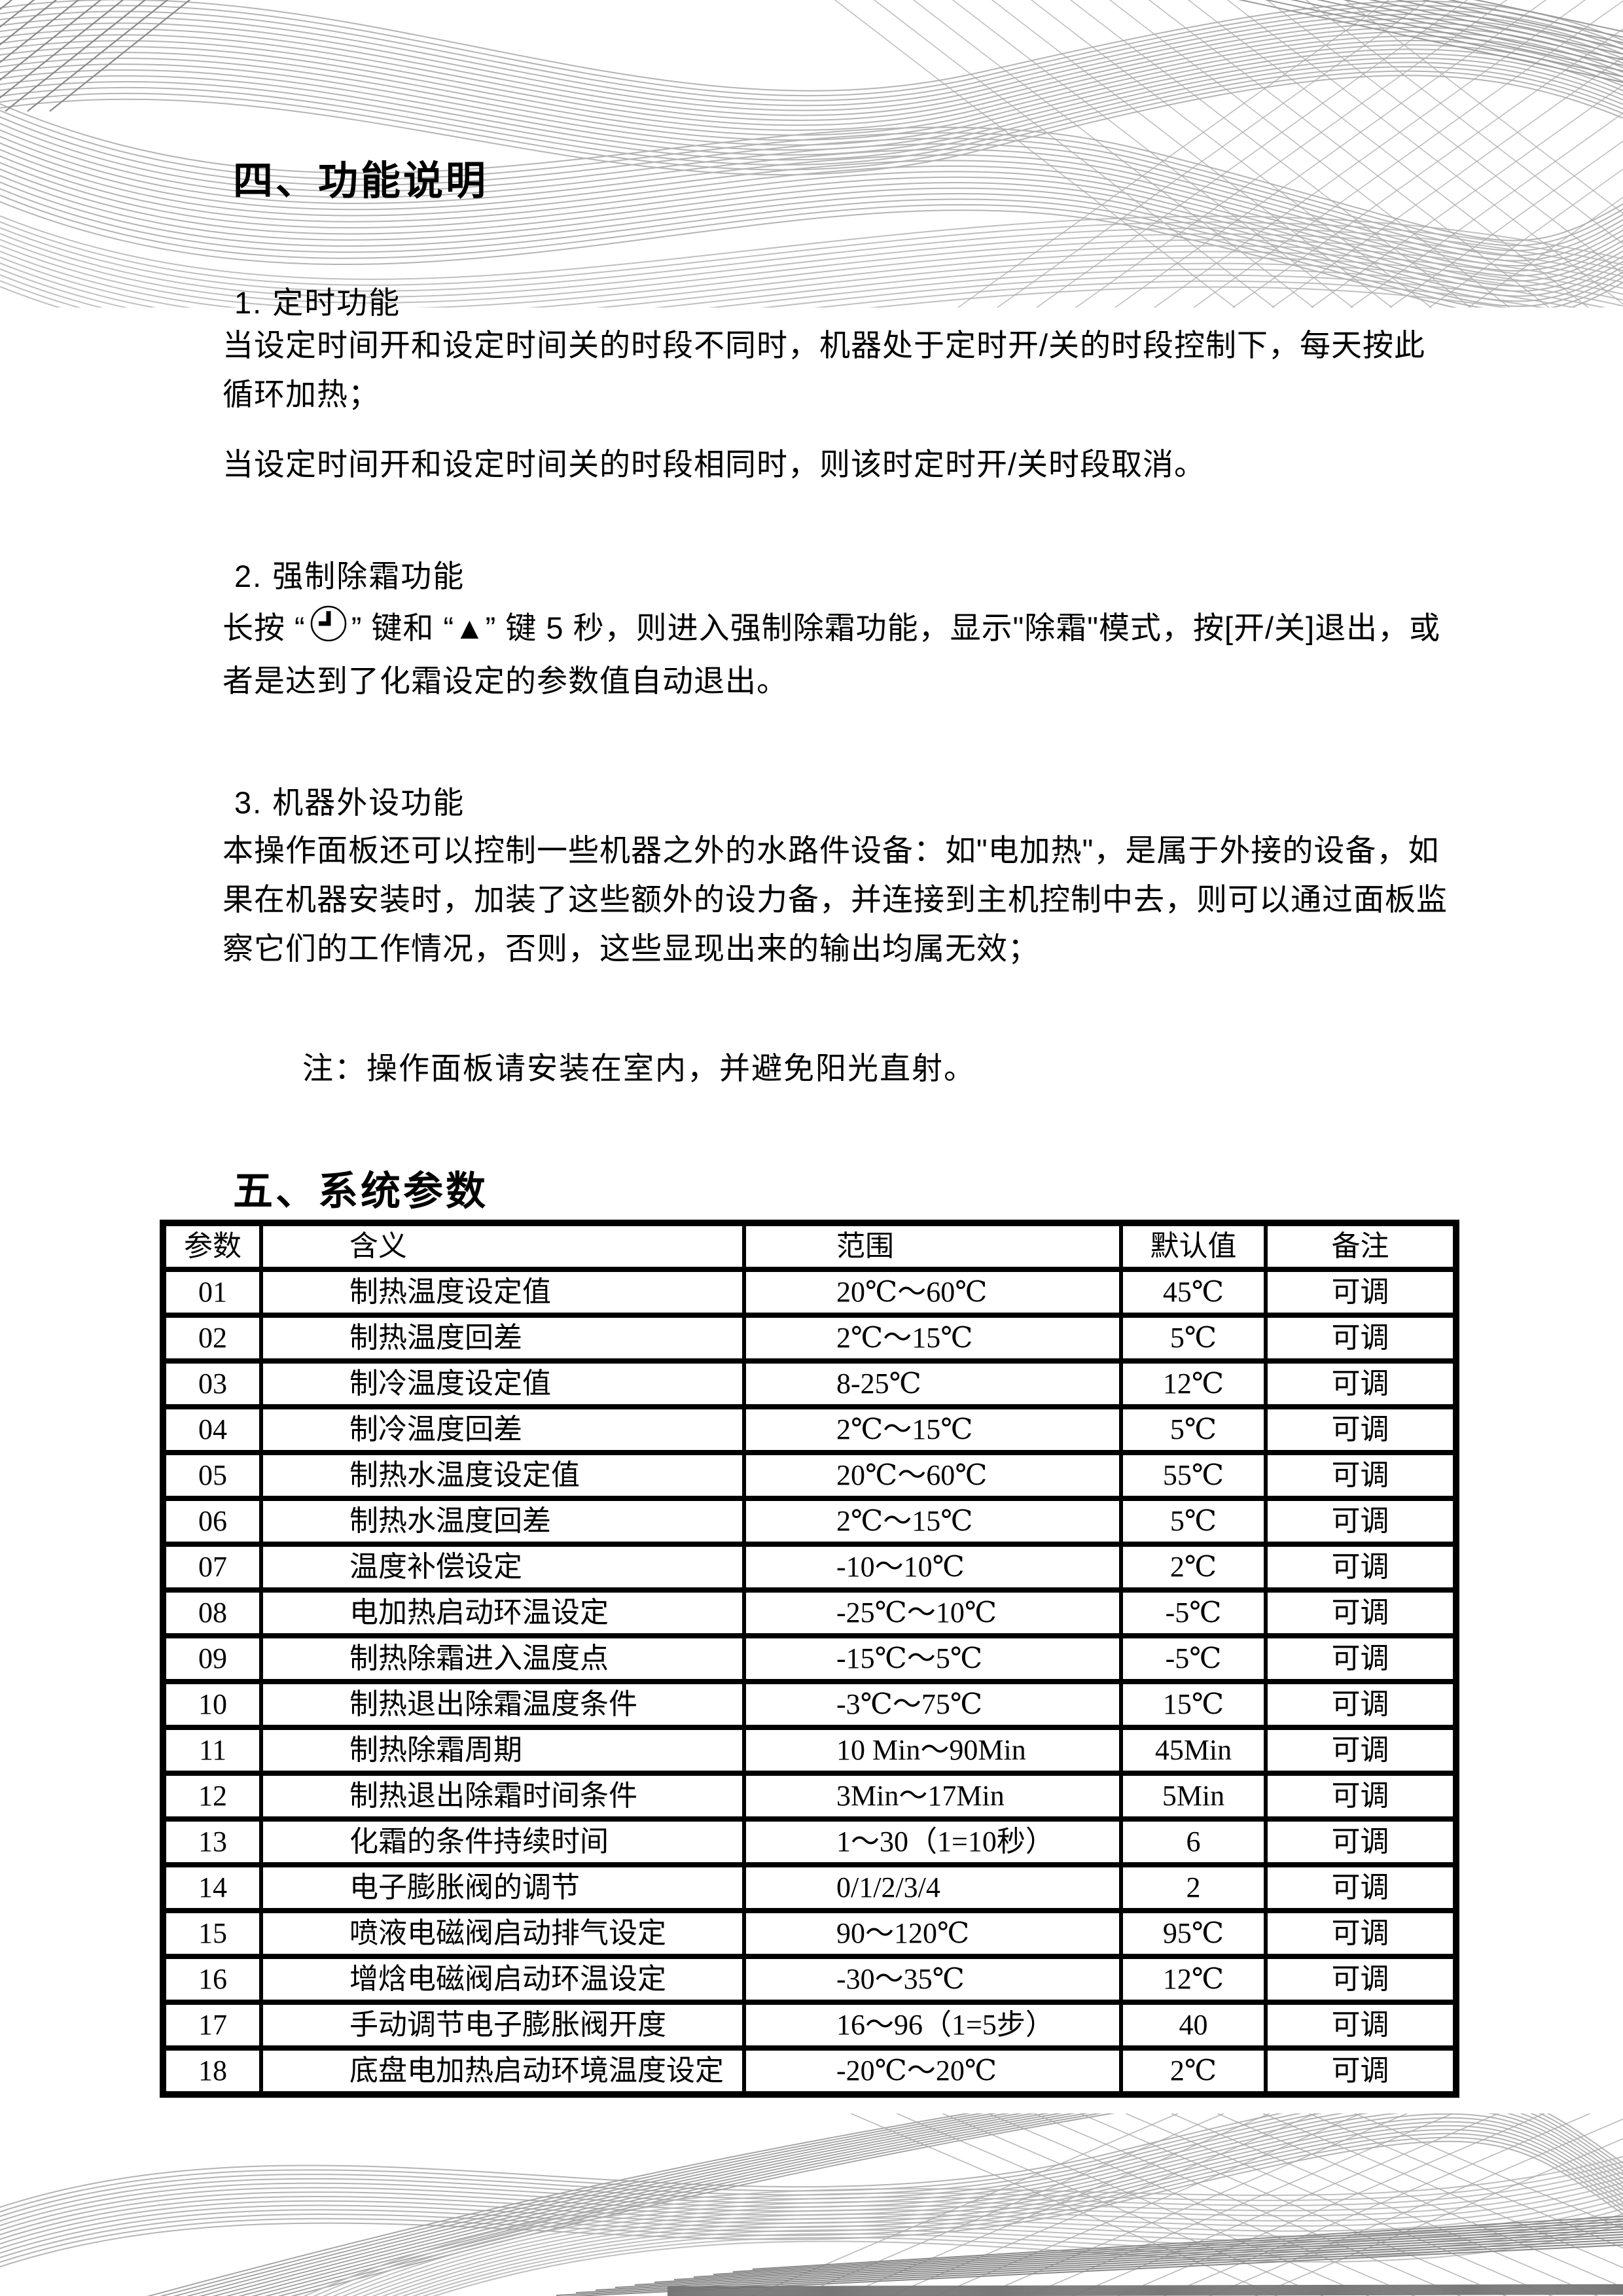 The width and height of the screenshot is (1623, 2296). Describe the element at coordinates (264, 627) in the screenshot. I see `paragraph-text: 长按 “` at that location.